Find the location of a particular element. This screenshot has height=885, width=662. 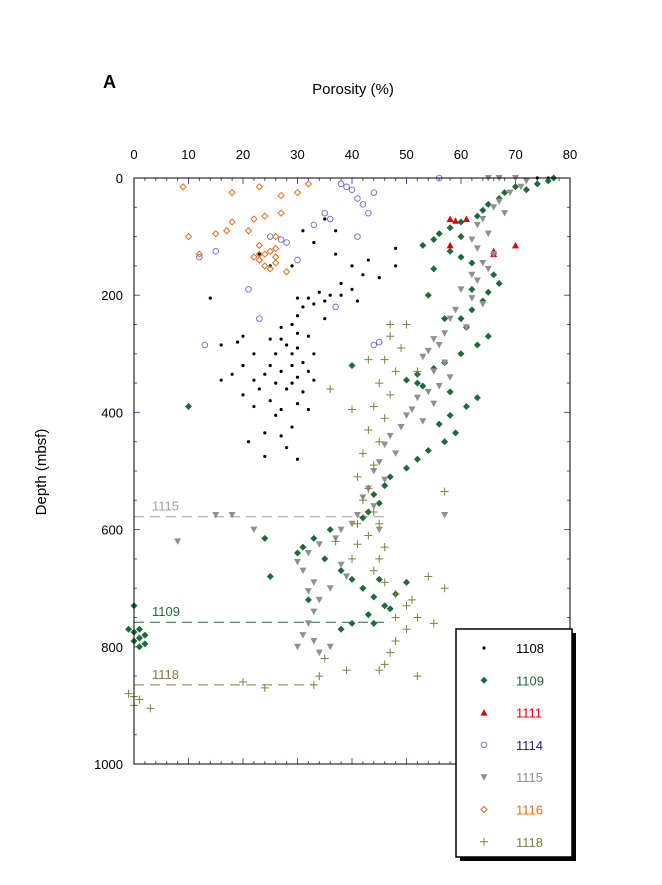

x-tick-label: 80 is located at coordinates (570, 154).